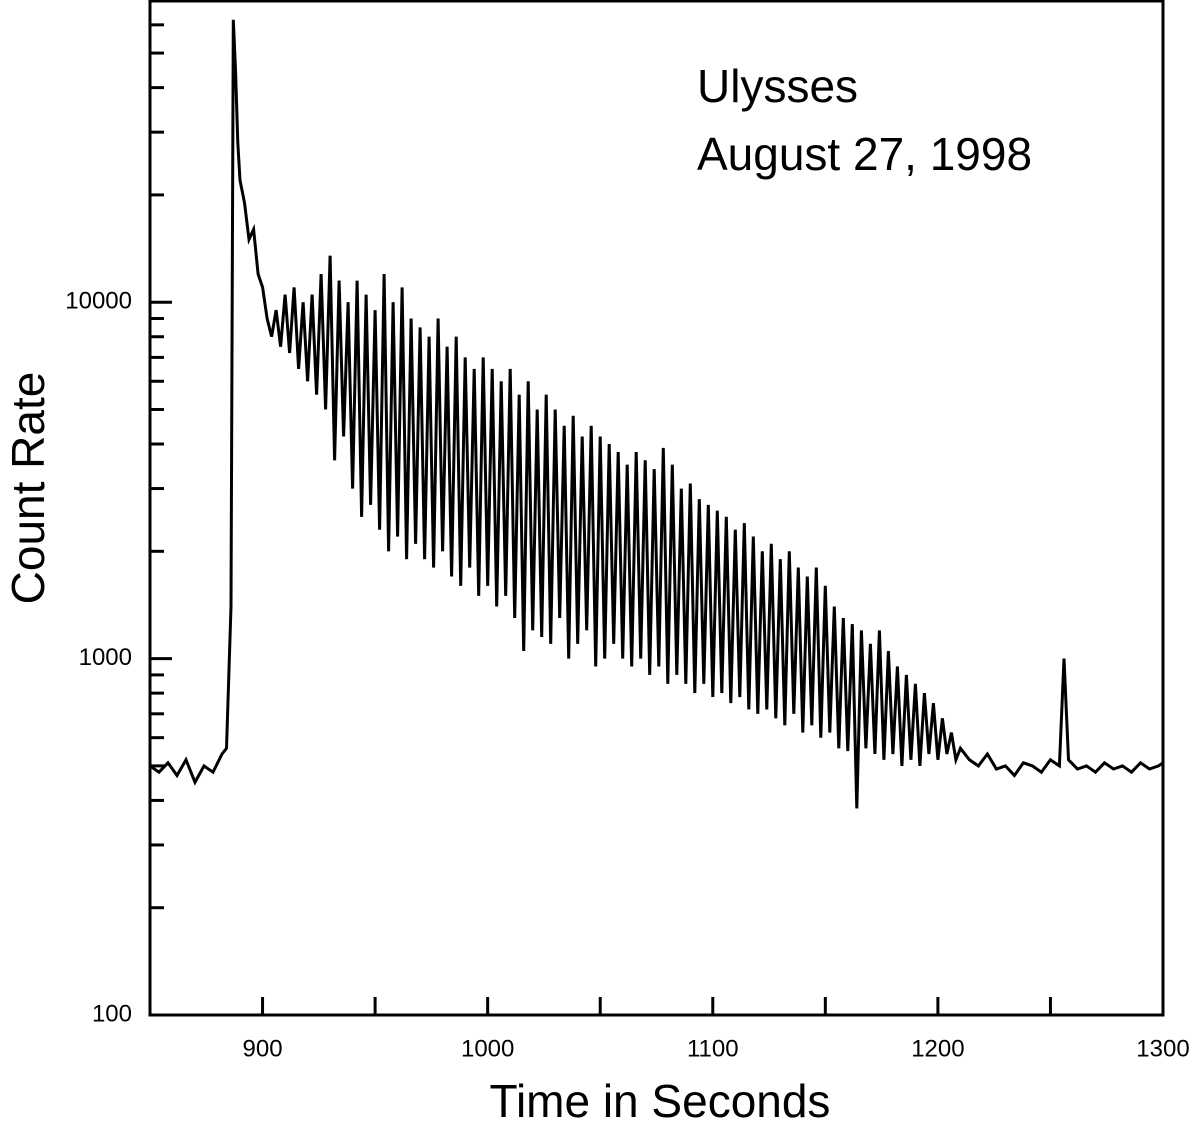 This screenshot has height=1141, width=1200. Describe the element at coordinates (105, 657) in the screenshot. I see `y-tick-label: 1000` at that location.